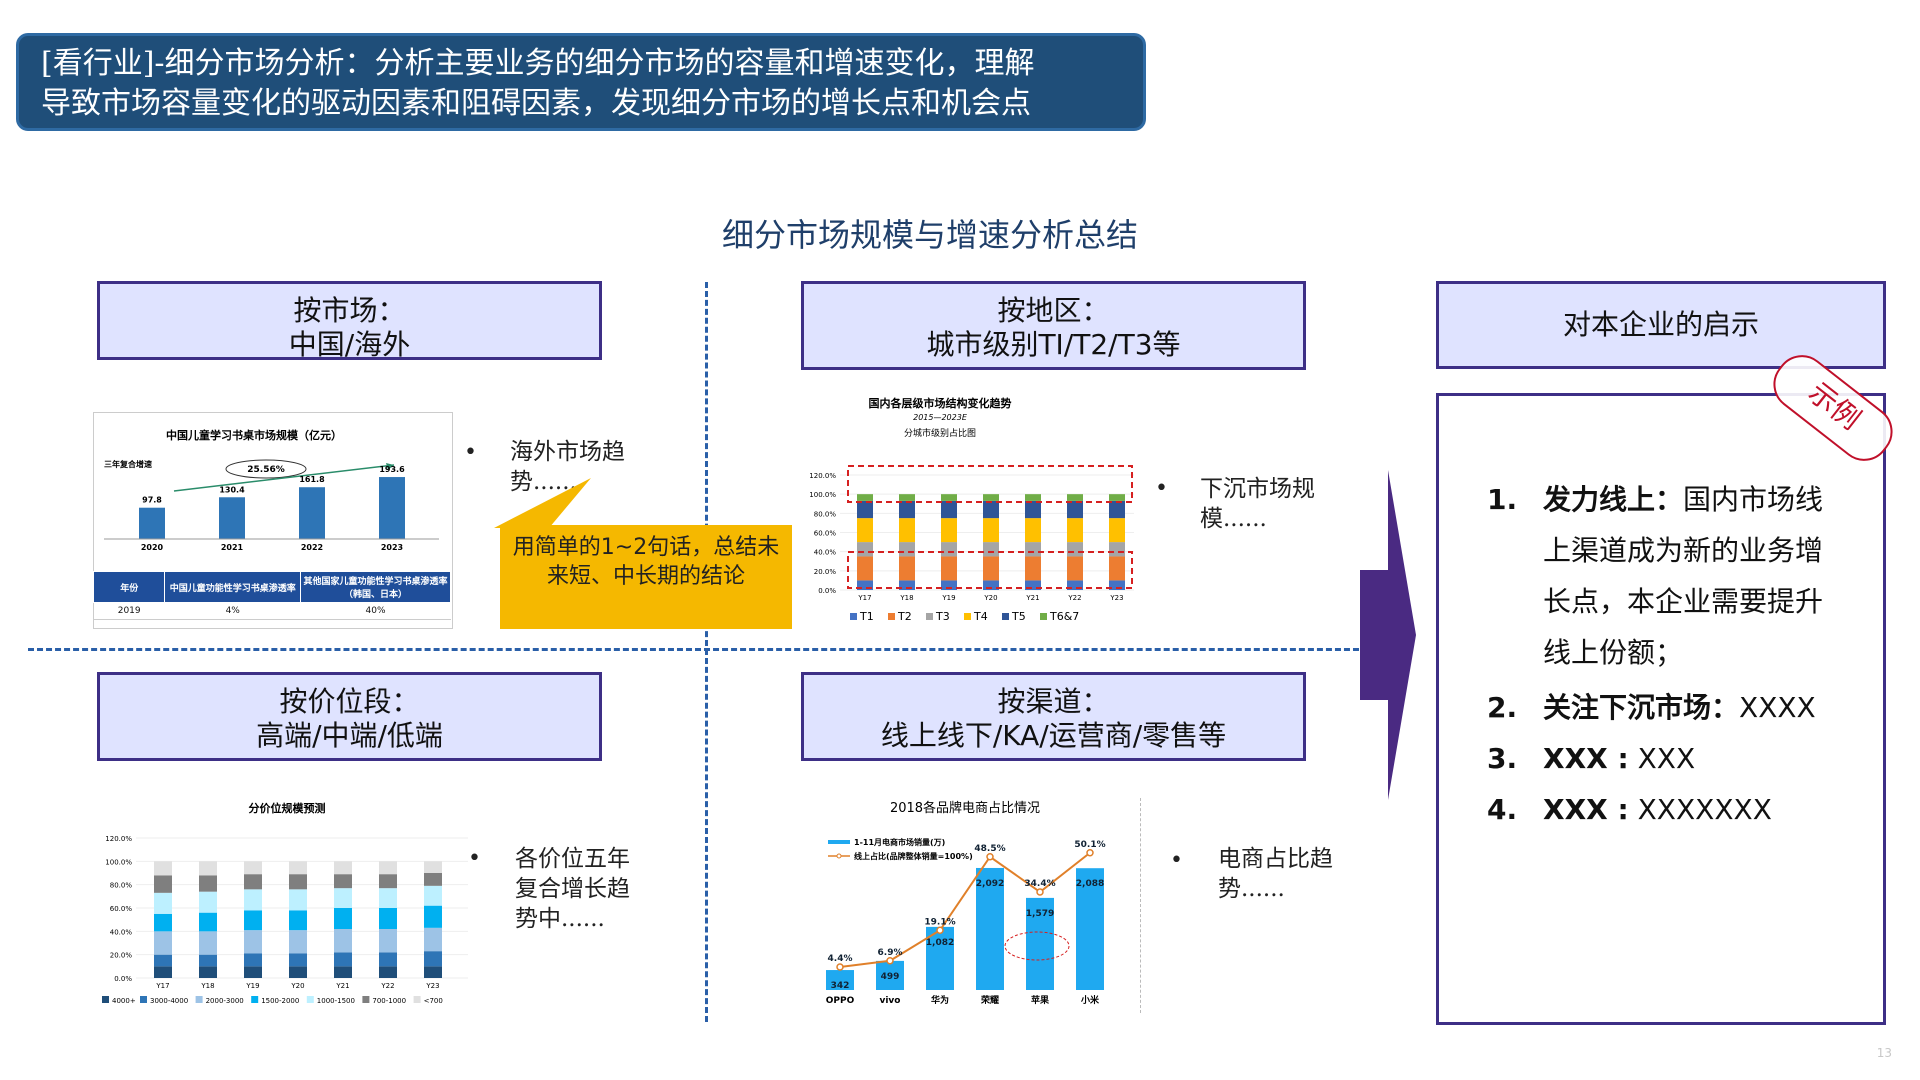  What do you see at coordinates (899, 842) in the screenshot?
I see `legend-label-sales: 1-11月电商市场销量(万)` at bounding box center [899, 842].